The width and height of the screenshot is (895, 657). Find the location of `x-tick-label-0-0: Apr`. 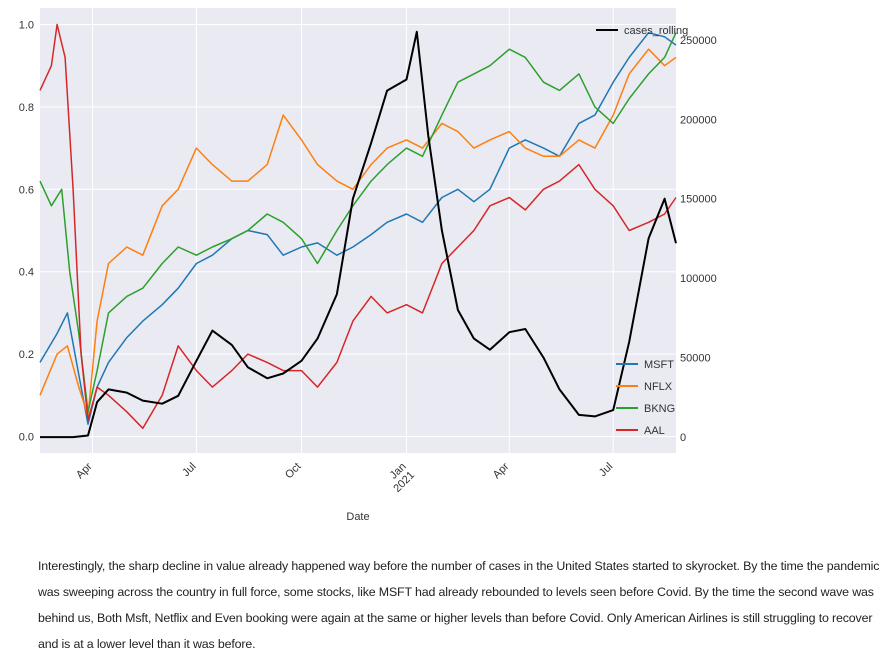

x-tick-label-0-0: Apr is located at coordinates (84, 470).